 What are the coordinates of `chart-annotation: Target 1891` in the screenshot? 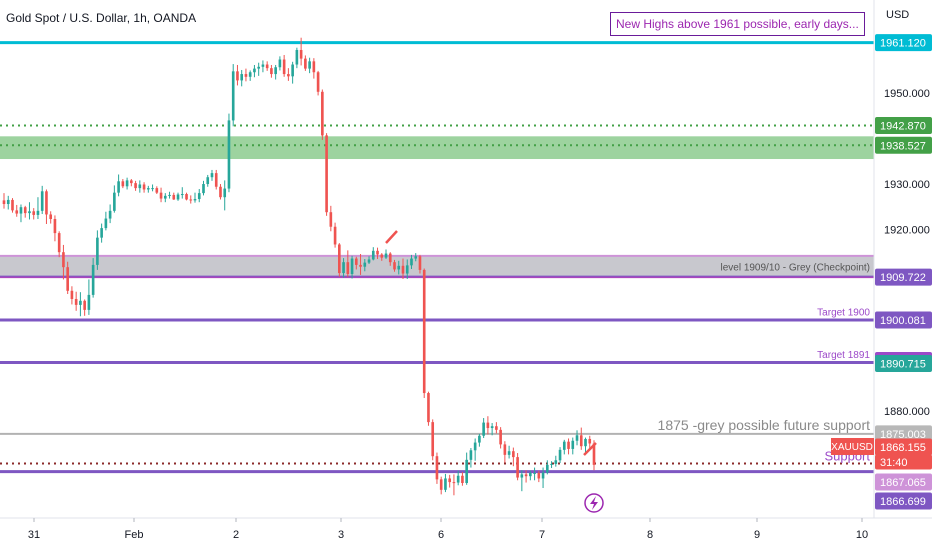 It's located at (843, 355).